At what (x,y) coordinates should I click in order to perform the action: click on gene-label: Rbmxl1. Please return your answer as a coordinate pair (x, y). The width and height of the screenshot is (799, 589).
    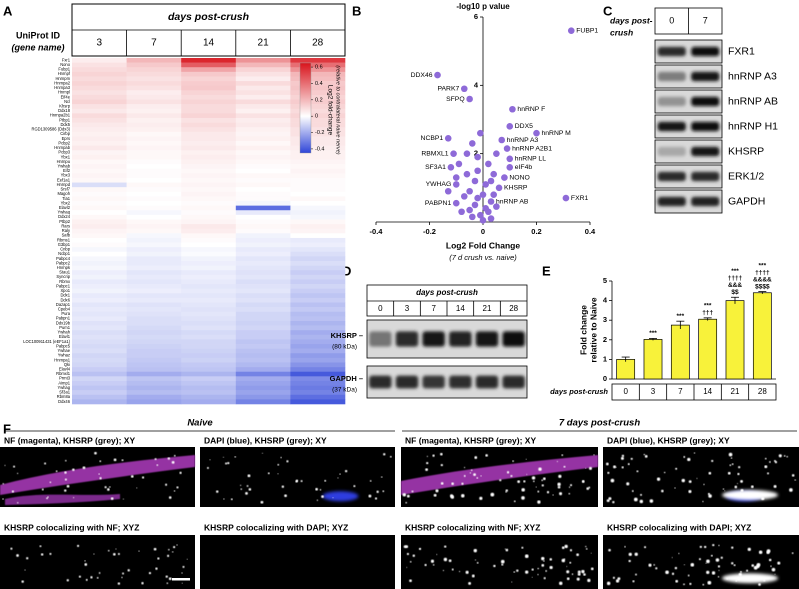
    Looking at the image, I should click on (63, 373).